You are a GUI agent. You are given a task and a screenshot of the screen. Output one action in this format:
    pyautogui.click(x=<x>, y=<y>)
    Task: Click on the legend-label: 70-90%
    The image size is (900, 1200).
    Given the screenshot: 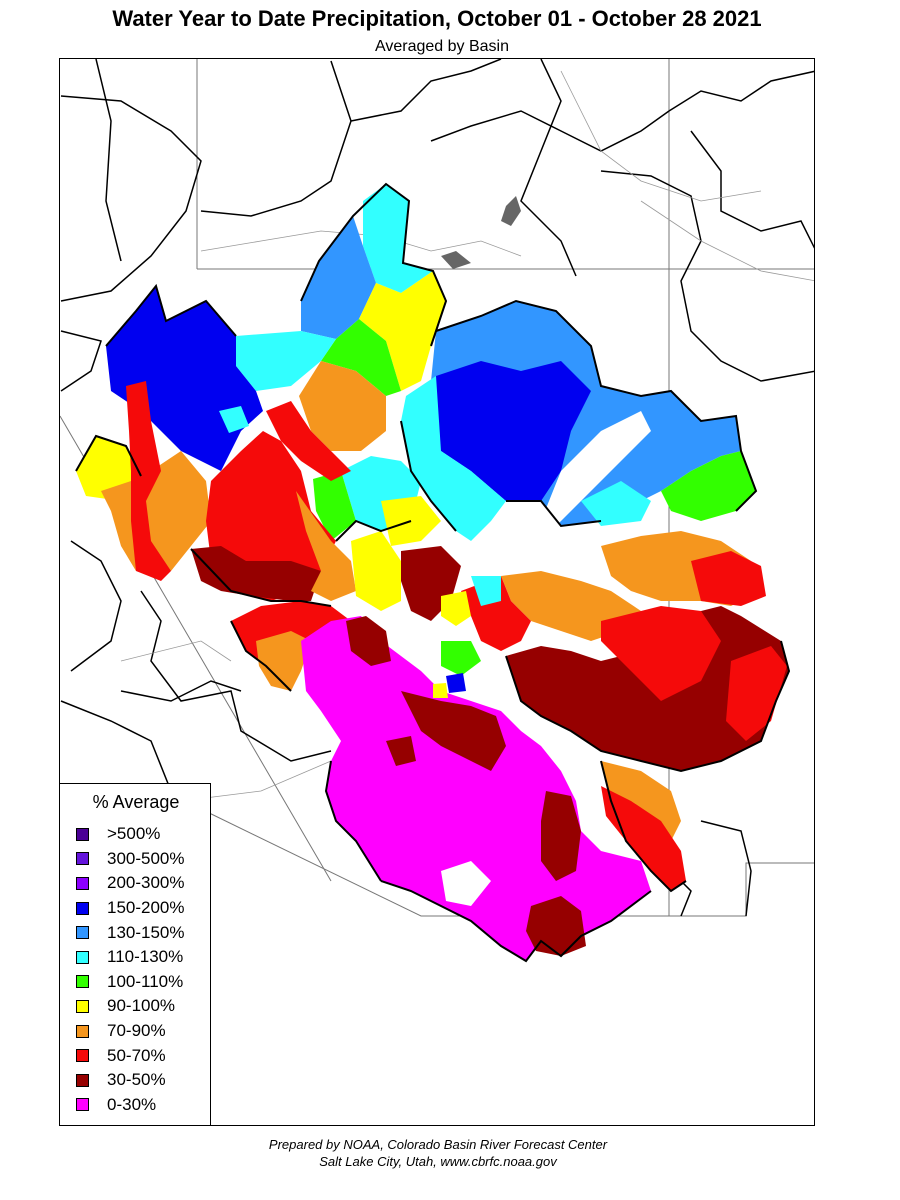 What is the action you would take?
    pyautogui.click(x=136, y=1031)
    